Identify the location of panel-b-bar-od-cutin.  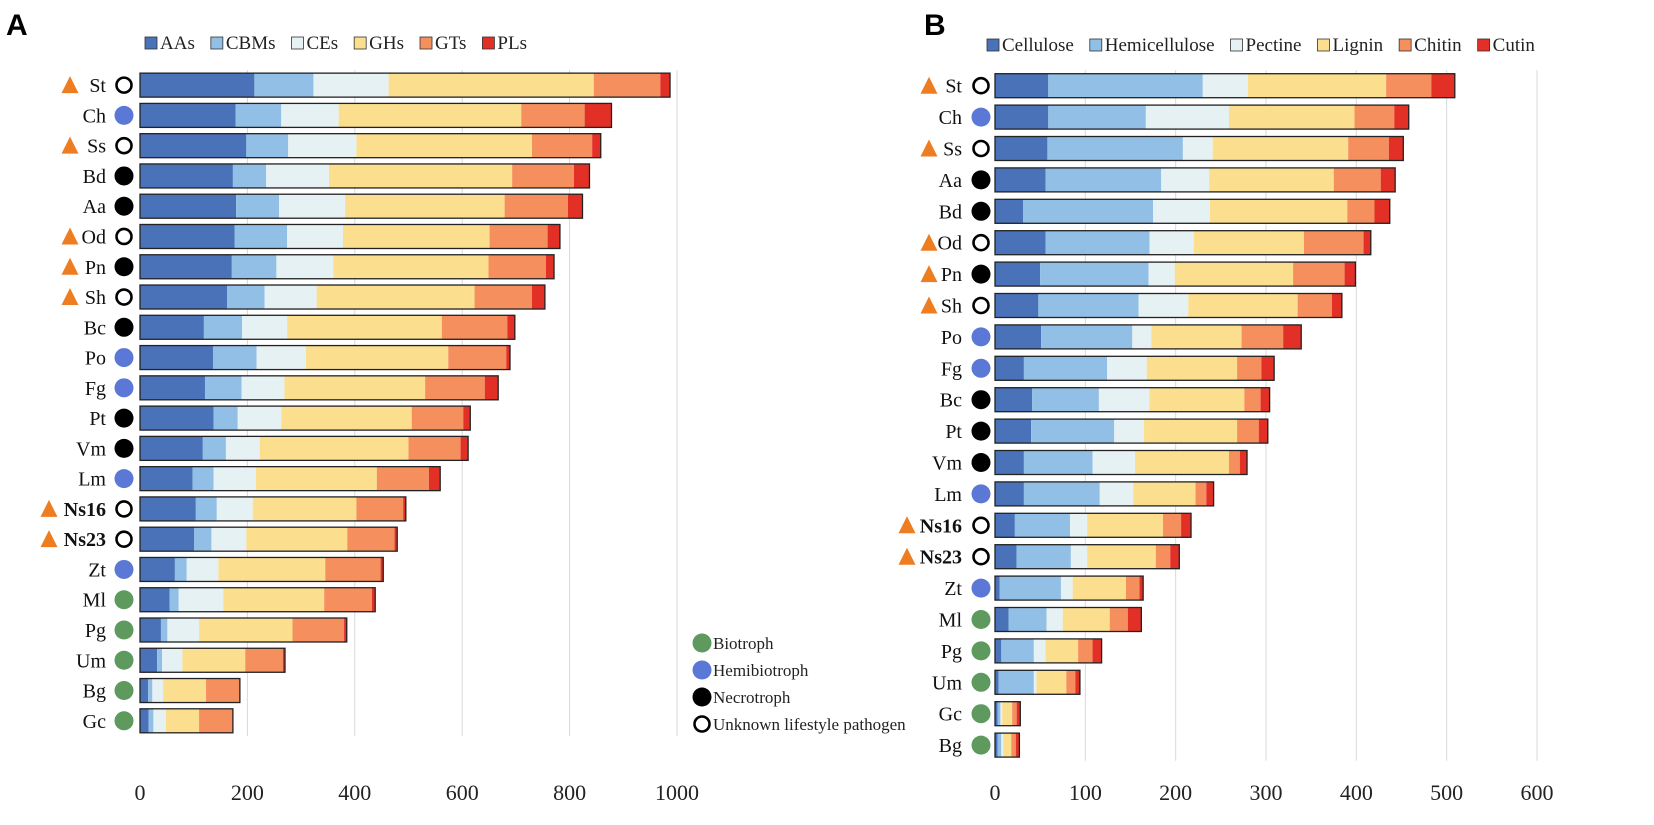
(1367, 242).